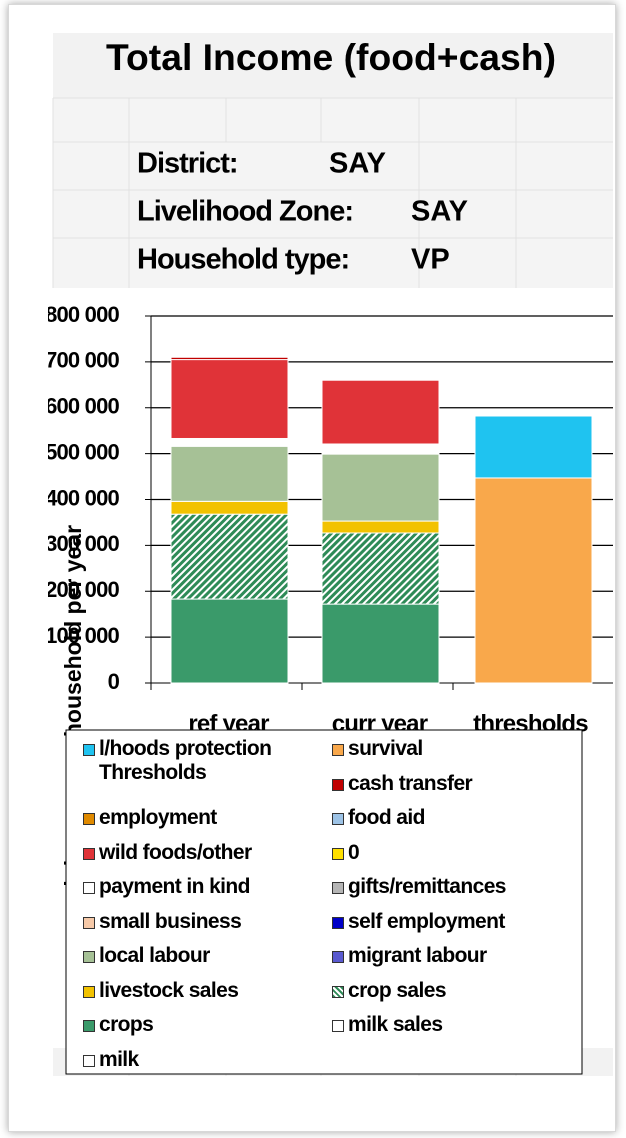 Image resolution: width=626 pixels, height=1138 pixels. What do you see at coordinates (243, 260) in the screenshot?
I see `sheet-label: Household type:` at bounding box center [243, 260].